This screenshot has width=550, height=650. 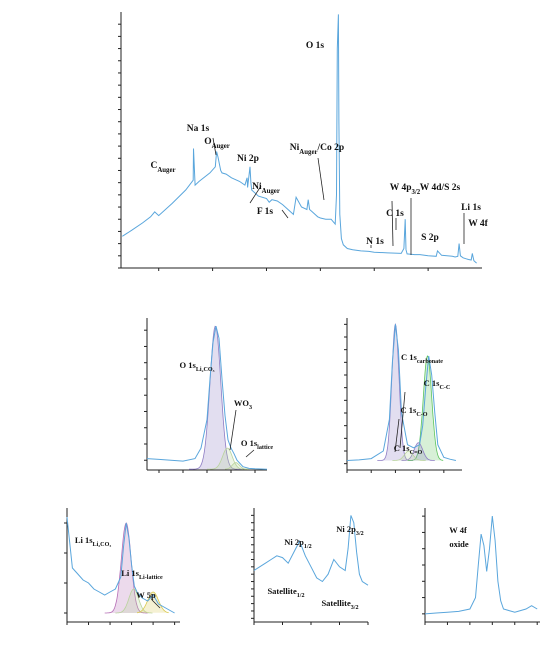 I want to click on peak-annotation: O 1sLi₂CO₃, so click(x=197, y=366).